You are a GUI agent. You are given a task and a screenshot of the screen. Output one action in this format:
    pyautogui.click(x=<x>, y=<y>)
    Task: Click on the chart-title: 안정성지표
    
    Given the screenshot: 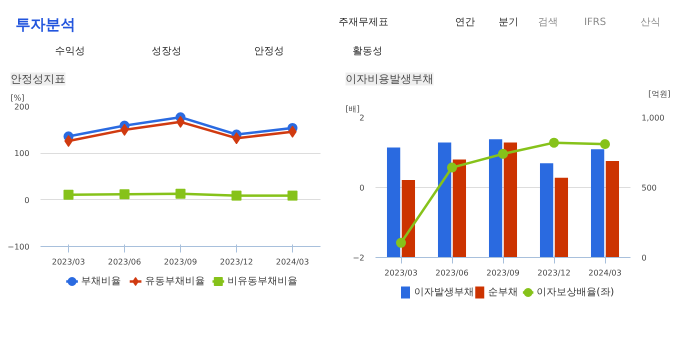 What is the action you would take?
    pyautogui.click(x=38, y=79)
    